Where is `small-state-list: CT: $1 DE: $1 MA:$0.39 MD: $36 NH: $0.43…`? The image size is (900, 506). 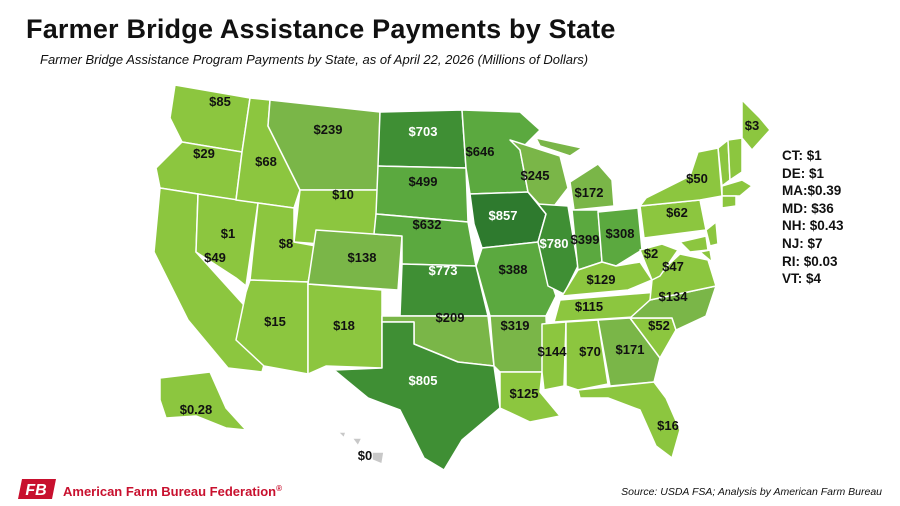 small-state-list: CT: $1 DE: $1 MA:$0.39 MD: $36 NH: $0.43… is located at coordinates (813, 217).